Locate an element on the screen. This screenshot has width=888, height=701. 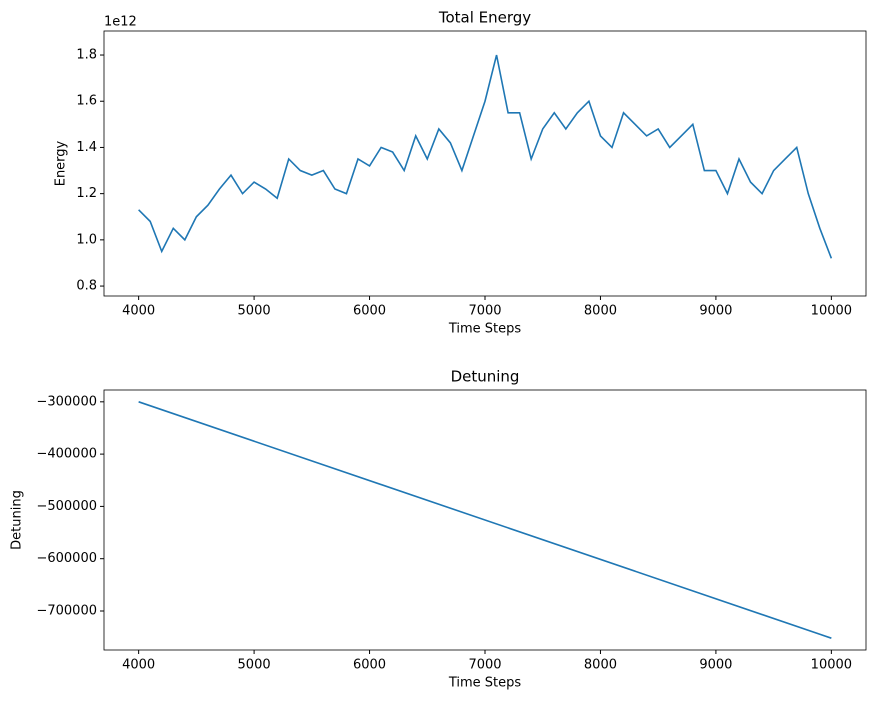
y-tick-label: −500000 is located at coordinates (66, 506).